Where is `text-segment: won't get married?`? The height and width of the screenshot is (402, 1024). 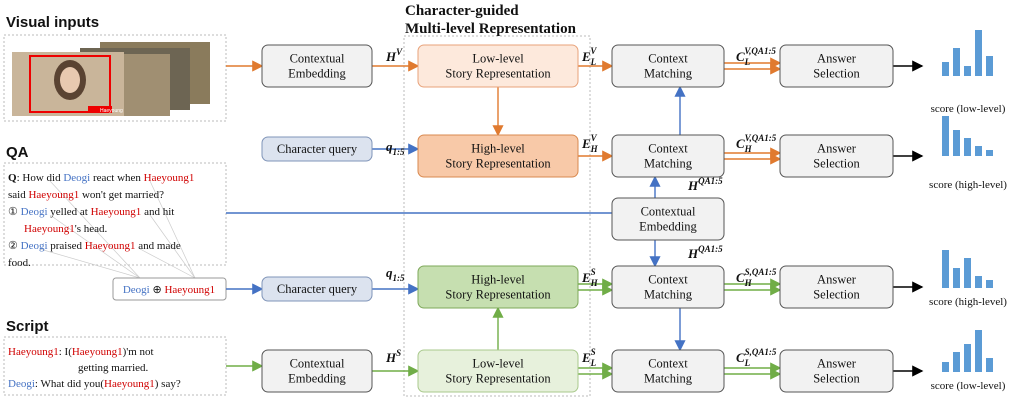 text-segment: won't get married? is located at coordinates (121, 195).